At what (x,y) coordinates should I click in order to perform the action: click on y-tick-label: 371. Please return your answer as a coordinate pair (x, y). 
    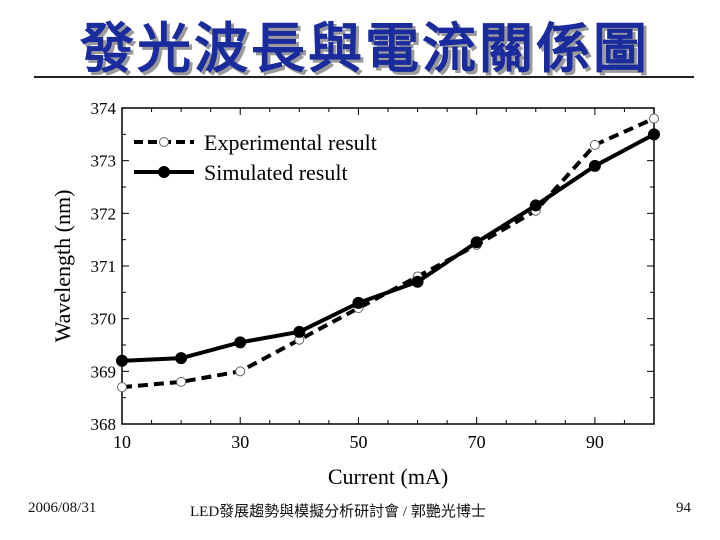
    Looking at the image, I should click on (104, 266).